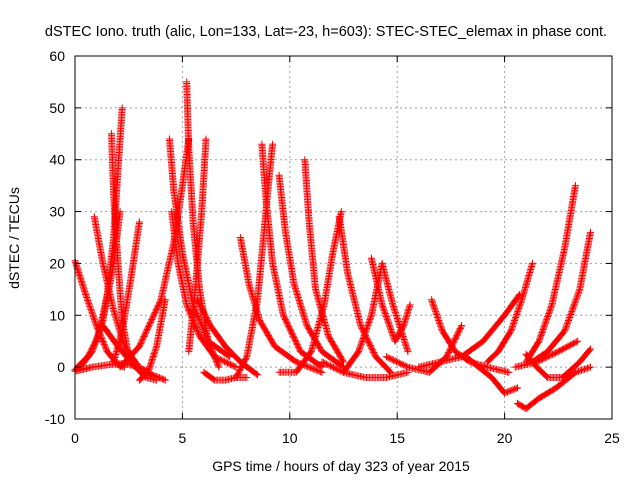 The width and height of the screenshot is (640, 480). I want to click on y-tick-label: 20, so click(57, 263).